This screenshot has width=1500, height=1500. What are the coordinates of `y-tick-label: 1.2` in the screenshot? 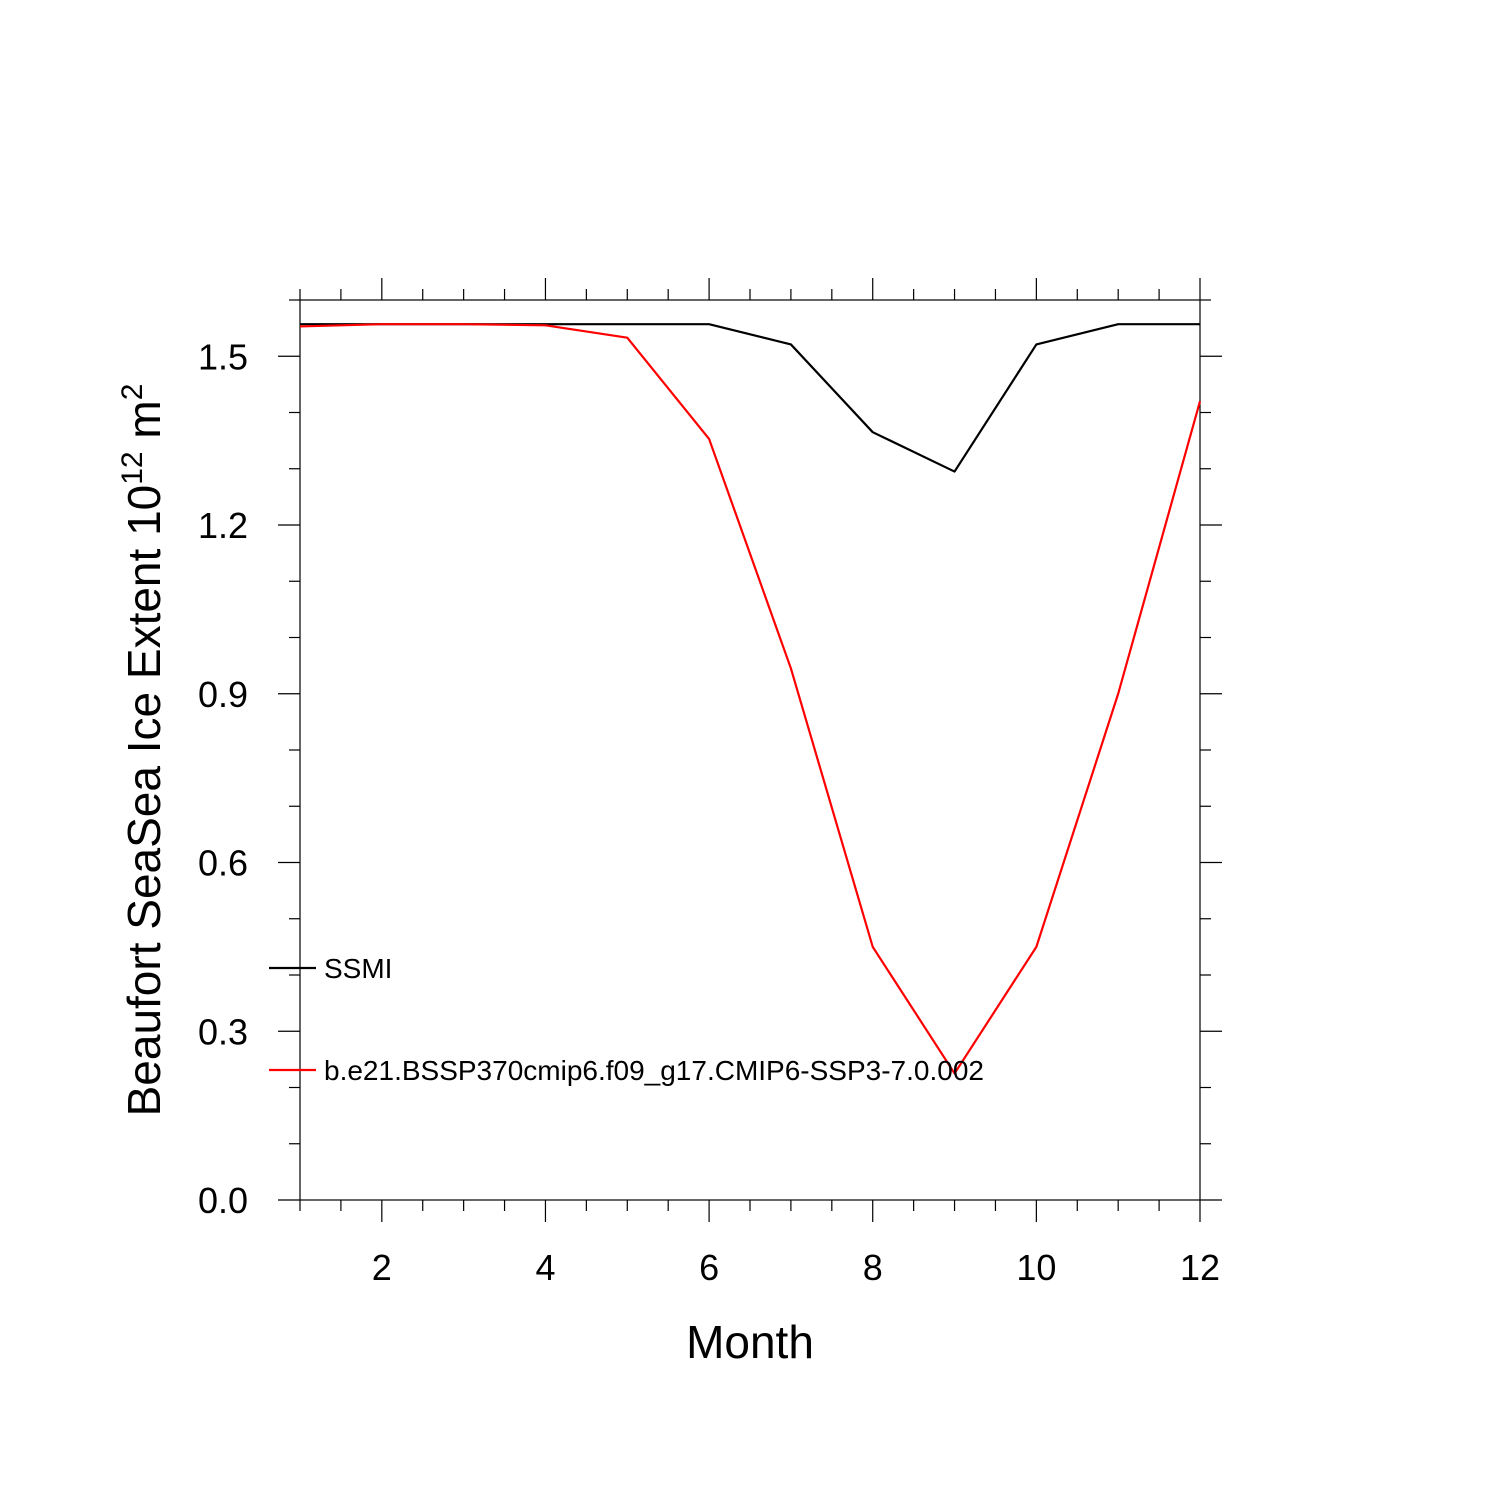 It's located at (223, 525).